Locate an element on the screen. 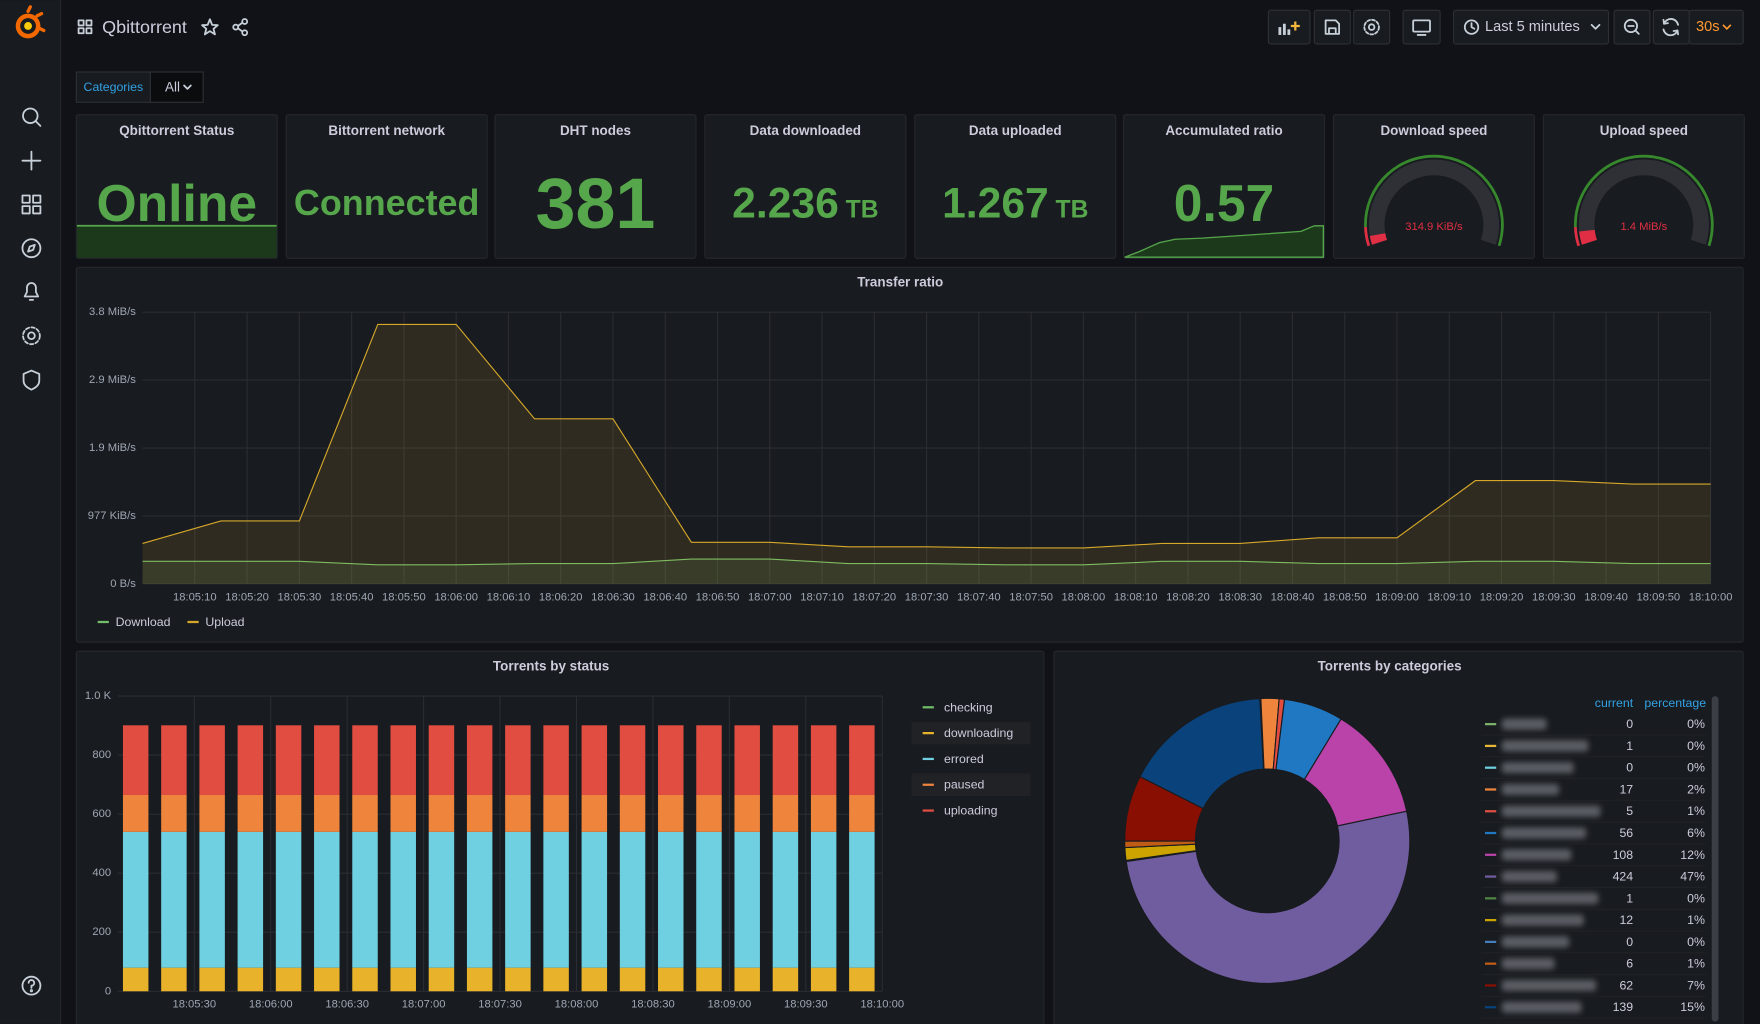 The width and height of the screenshot is (1760, 1024). panel-title: Torrents by status is located at coordinates (551, 665).